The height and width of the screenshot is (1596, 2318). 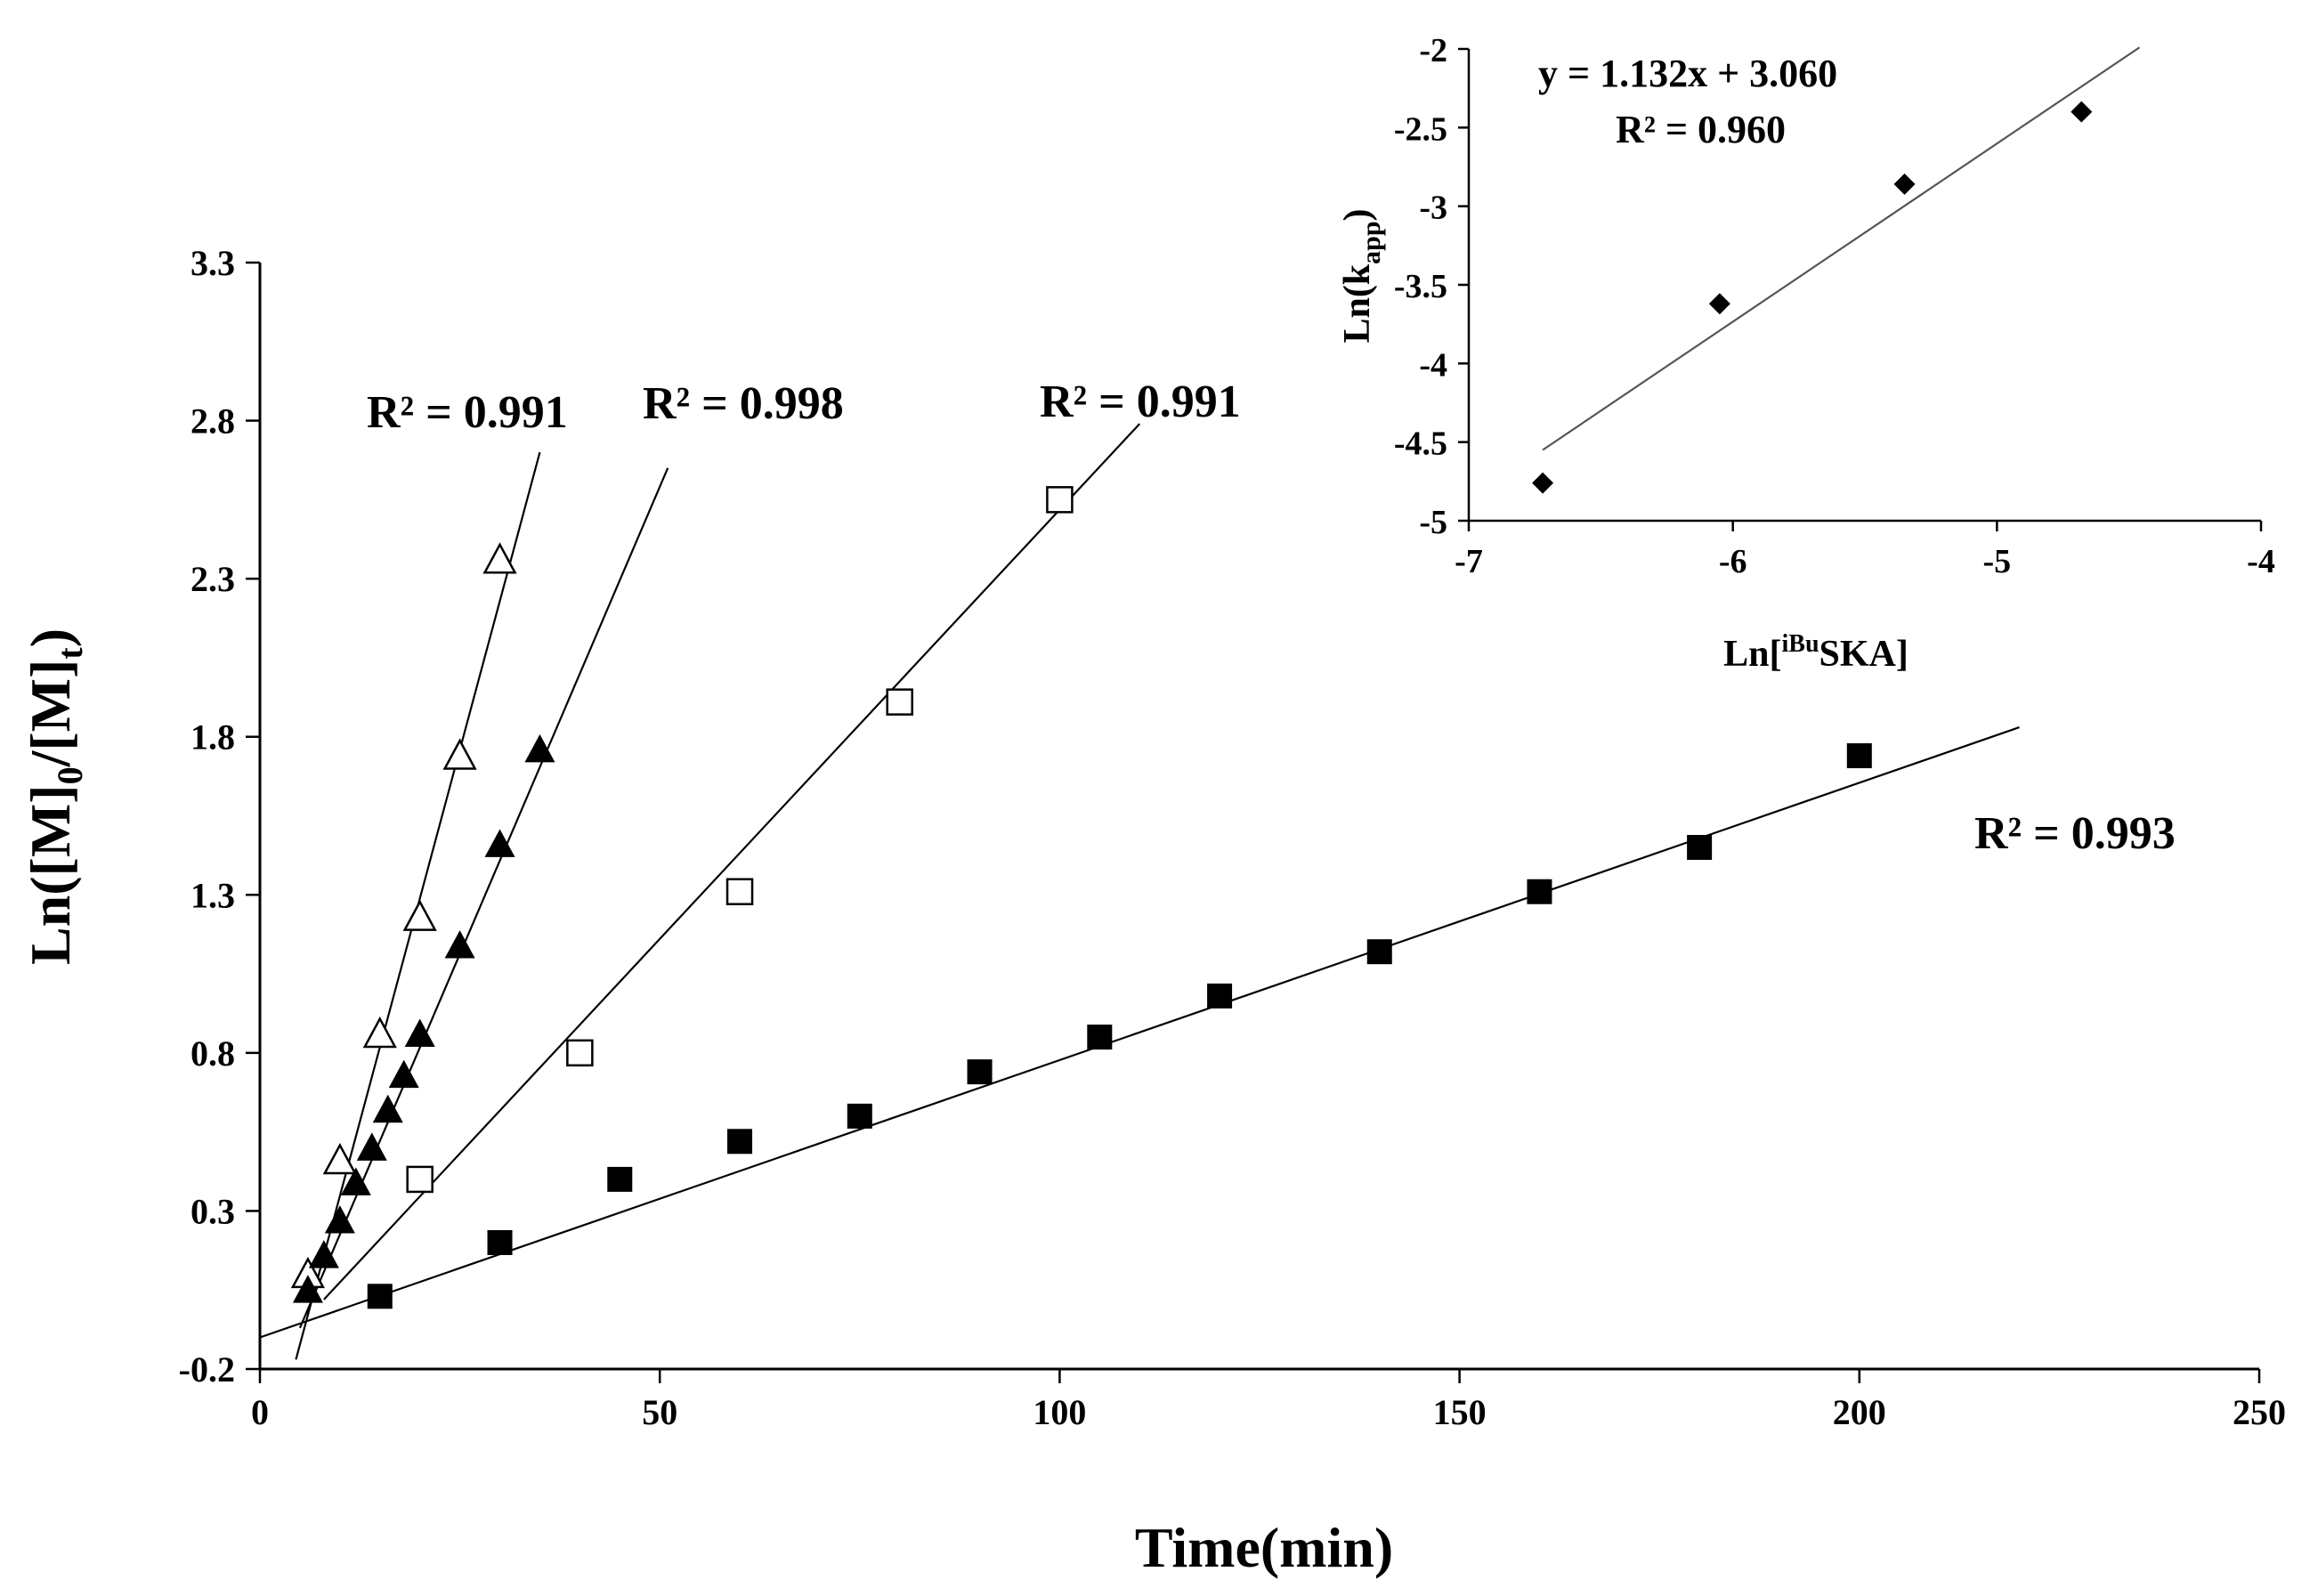 I want to click on main-x-tick-label: 100, so click(x=1060, y=1412).